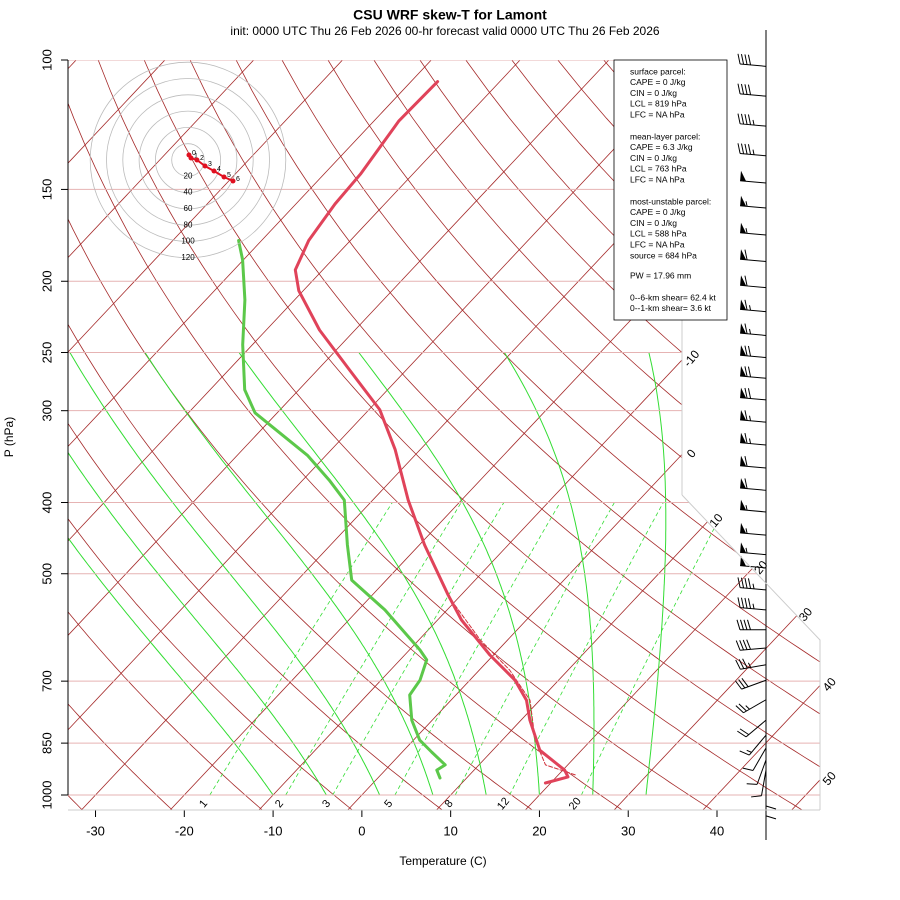  What do you see at coordinates (673, 297) in the screenshot?
I see `stats-line: 0--6-km shear= 62.4 kt` at bounding box center [673, 297].